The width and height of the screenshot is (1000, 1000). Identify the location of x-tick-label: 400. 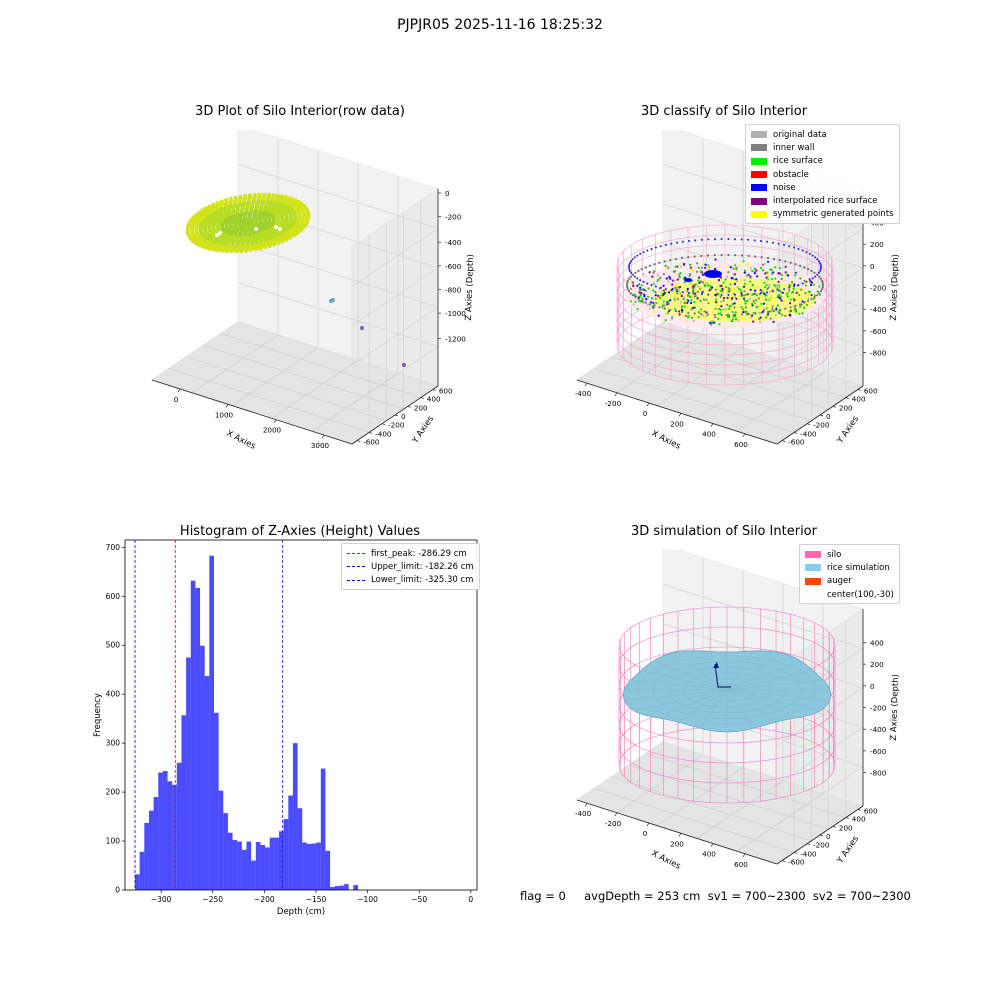
(709, 434).